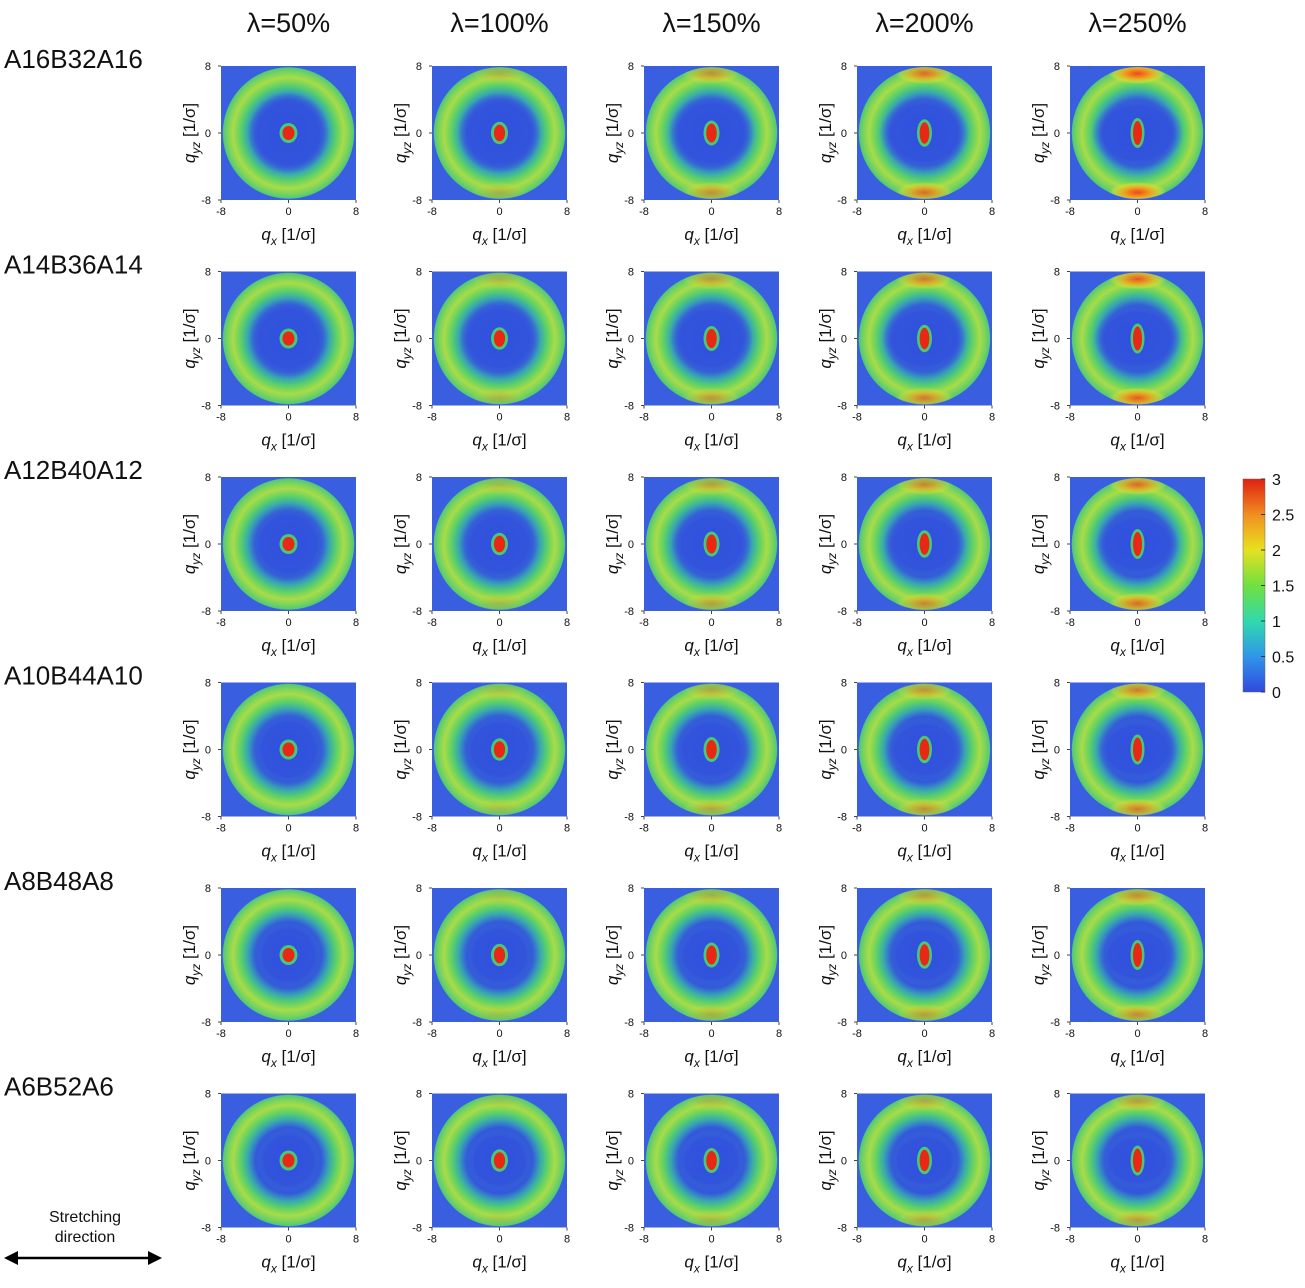 The image size is (1305, 1288). What do you see at coordinates (85, 1217) in the screenshot?
I see `annotation: Stretching` at bounding box center [85, 1217].